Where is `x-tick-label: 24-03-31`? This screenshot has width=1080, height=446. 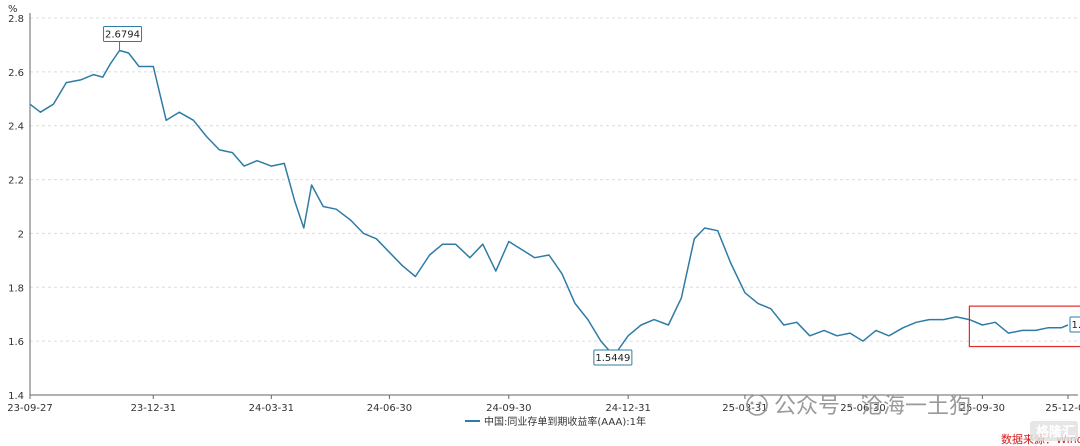
x-tick-label: 24-03-31 is located at coordinates (271, 408).